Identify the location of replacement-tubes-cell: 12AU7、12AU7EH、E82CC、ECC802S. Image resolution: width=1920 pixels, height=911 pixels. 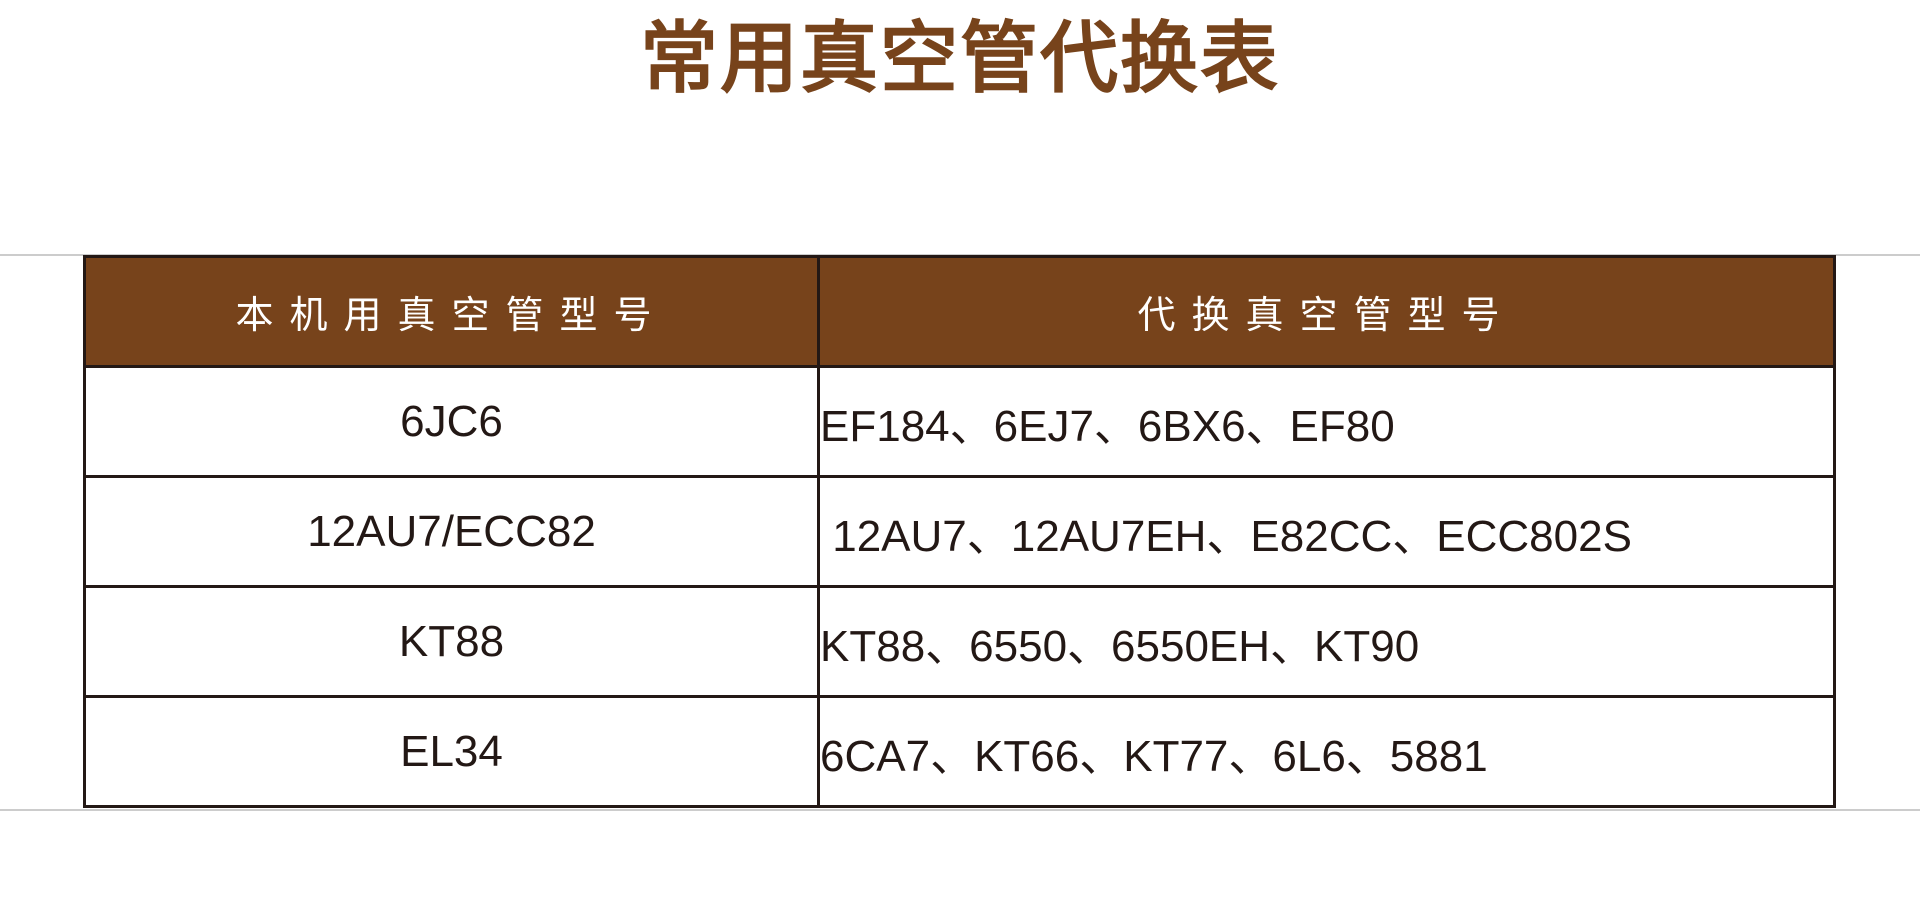
(1326, 531).